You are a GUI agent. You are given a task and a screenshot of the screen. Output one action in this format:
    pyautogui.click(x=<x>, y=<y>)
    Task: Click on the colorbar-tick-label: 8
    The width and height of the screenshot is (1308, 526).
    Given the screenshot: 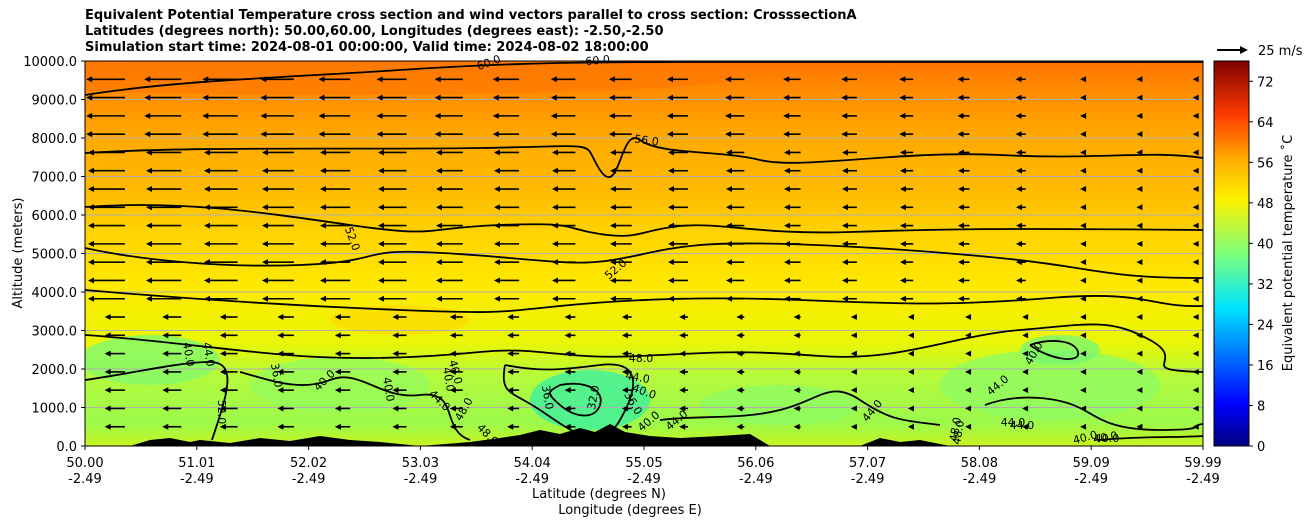 What is the action you would take?
    pyautogui.click(x=1261, y=406)
    